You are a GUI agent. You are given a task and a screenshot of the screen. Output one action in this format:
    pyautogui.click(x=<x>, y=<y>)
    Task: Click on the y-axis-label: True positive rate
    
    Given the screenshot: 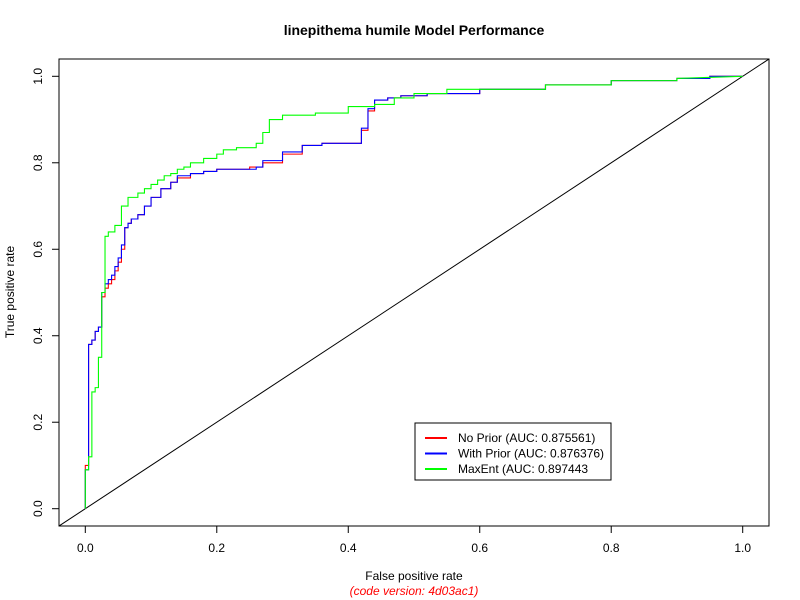 What is the action you would take?
    pyautogui.click(x=10, y=292)
    